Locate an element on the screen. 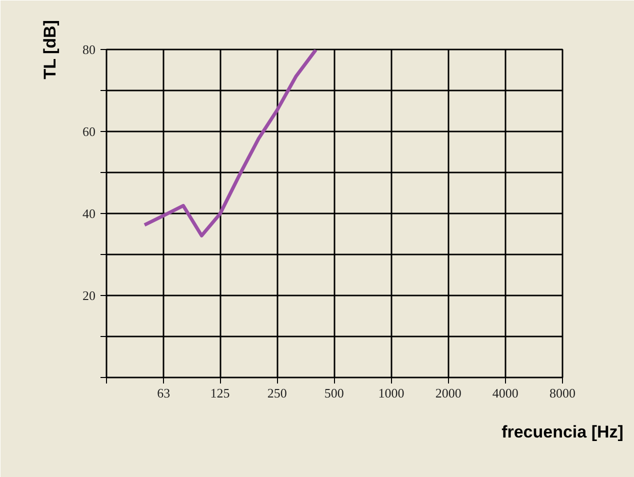  y-tick-label: 40 is located at coordinates (89, 213).